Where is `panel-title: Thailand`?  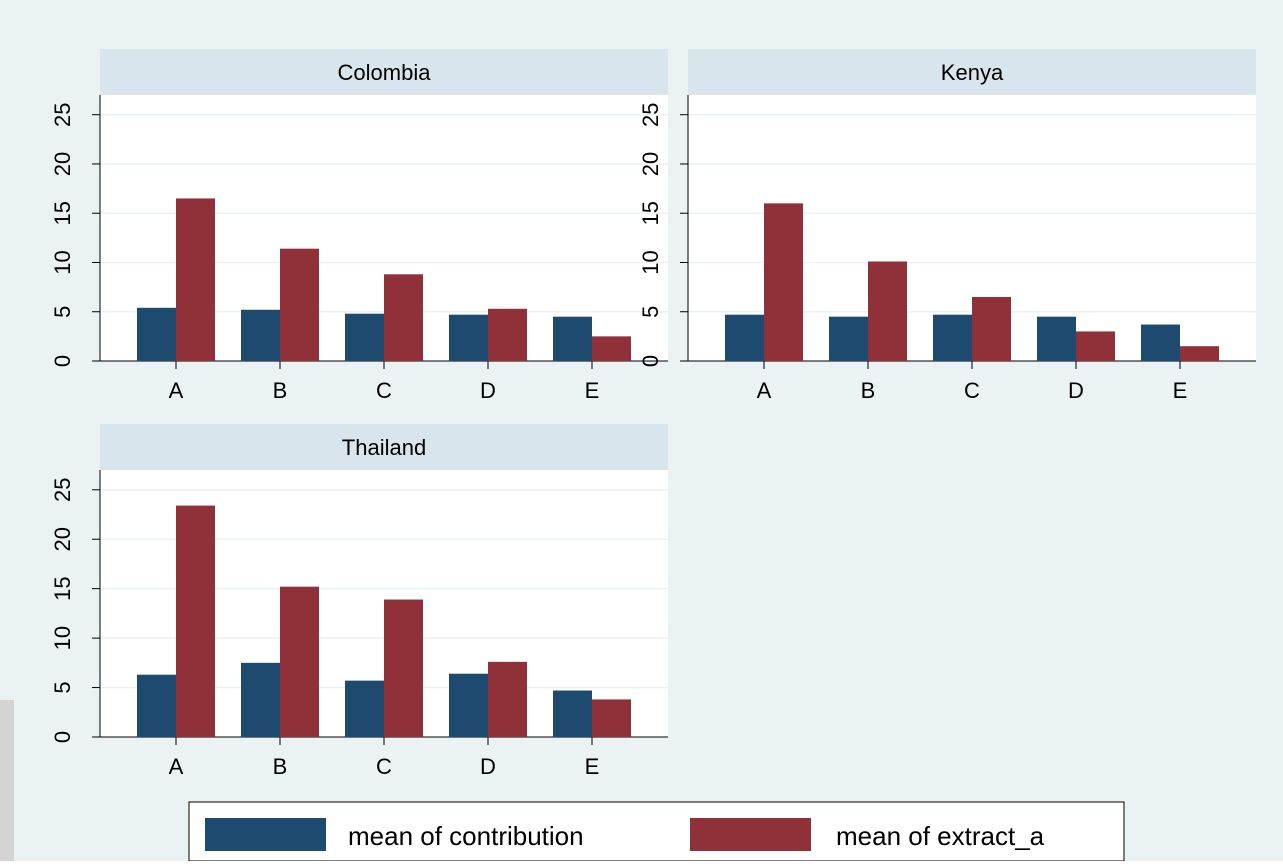 panel-title: Thailand is located at coordinates (384, 447).